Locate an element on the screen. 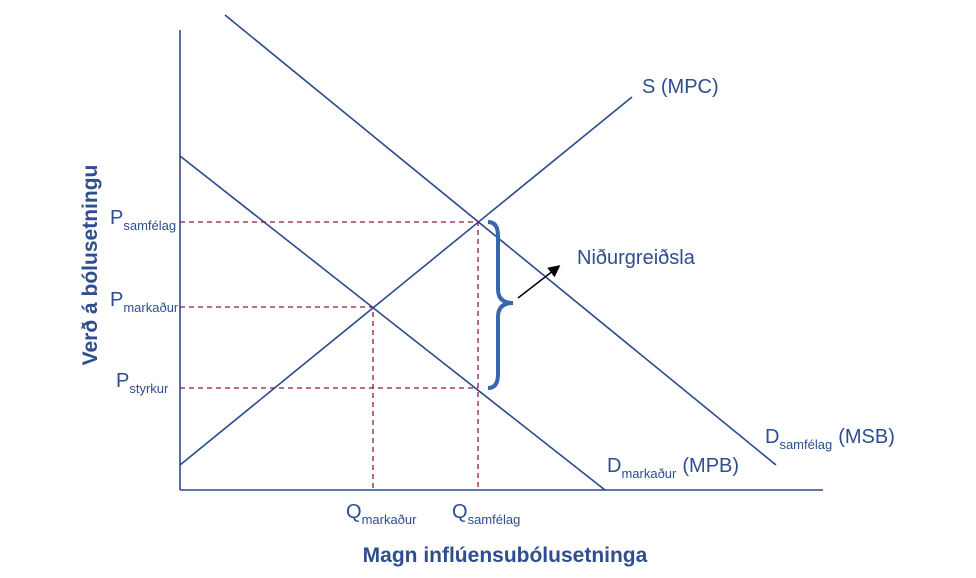 The height and width of the screenshot is (578, 976). label-suffix: (MPB) is located at coordinates (710, 466).